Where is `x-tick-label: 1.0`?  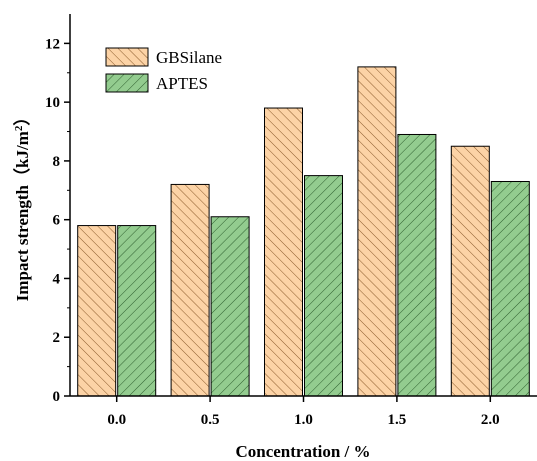 x-tick-label: 1.0 is located at coordinates (303, 420).